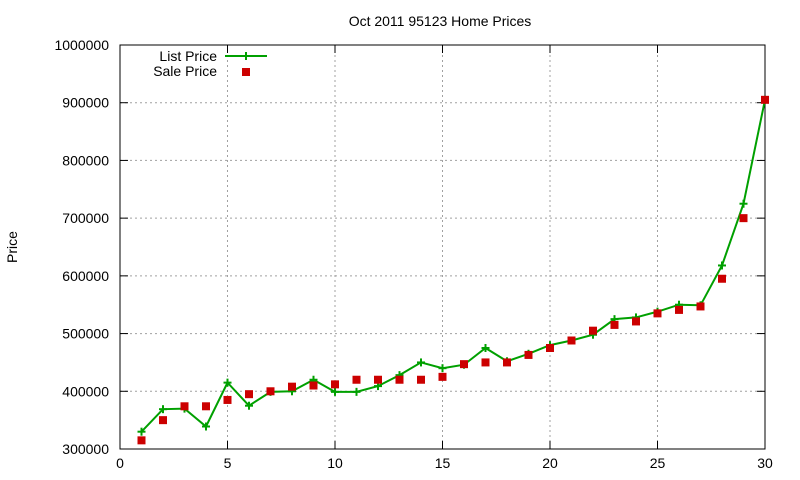  What do you see at coordinates (85, 391) in the screenshot?
I see `y-tick-label: 400000` at bounding box center [85, 391].